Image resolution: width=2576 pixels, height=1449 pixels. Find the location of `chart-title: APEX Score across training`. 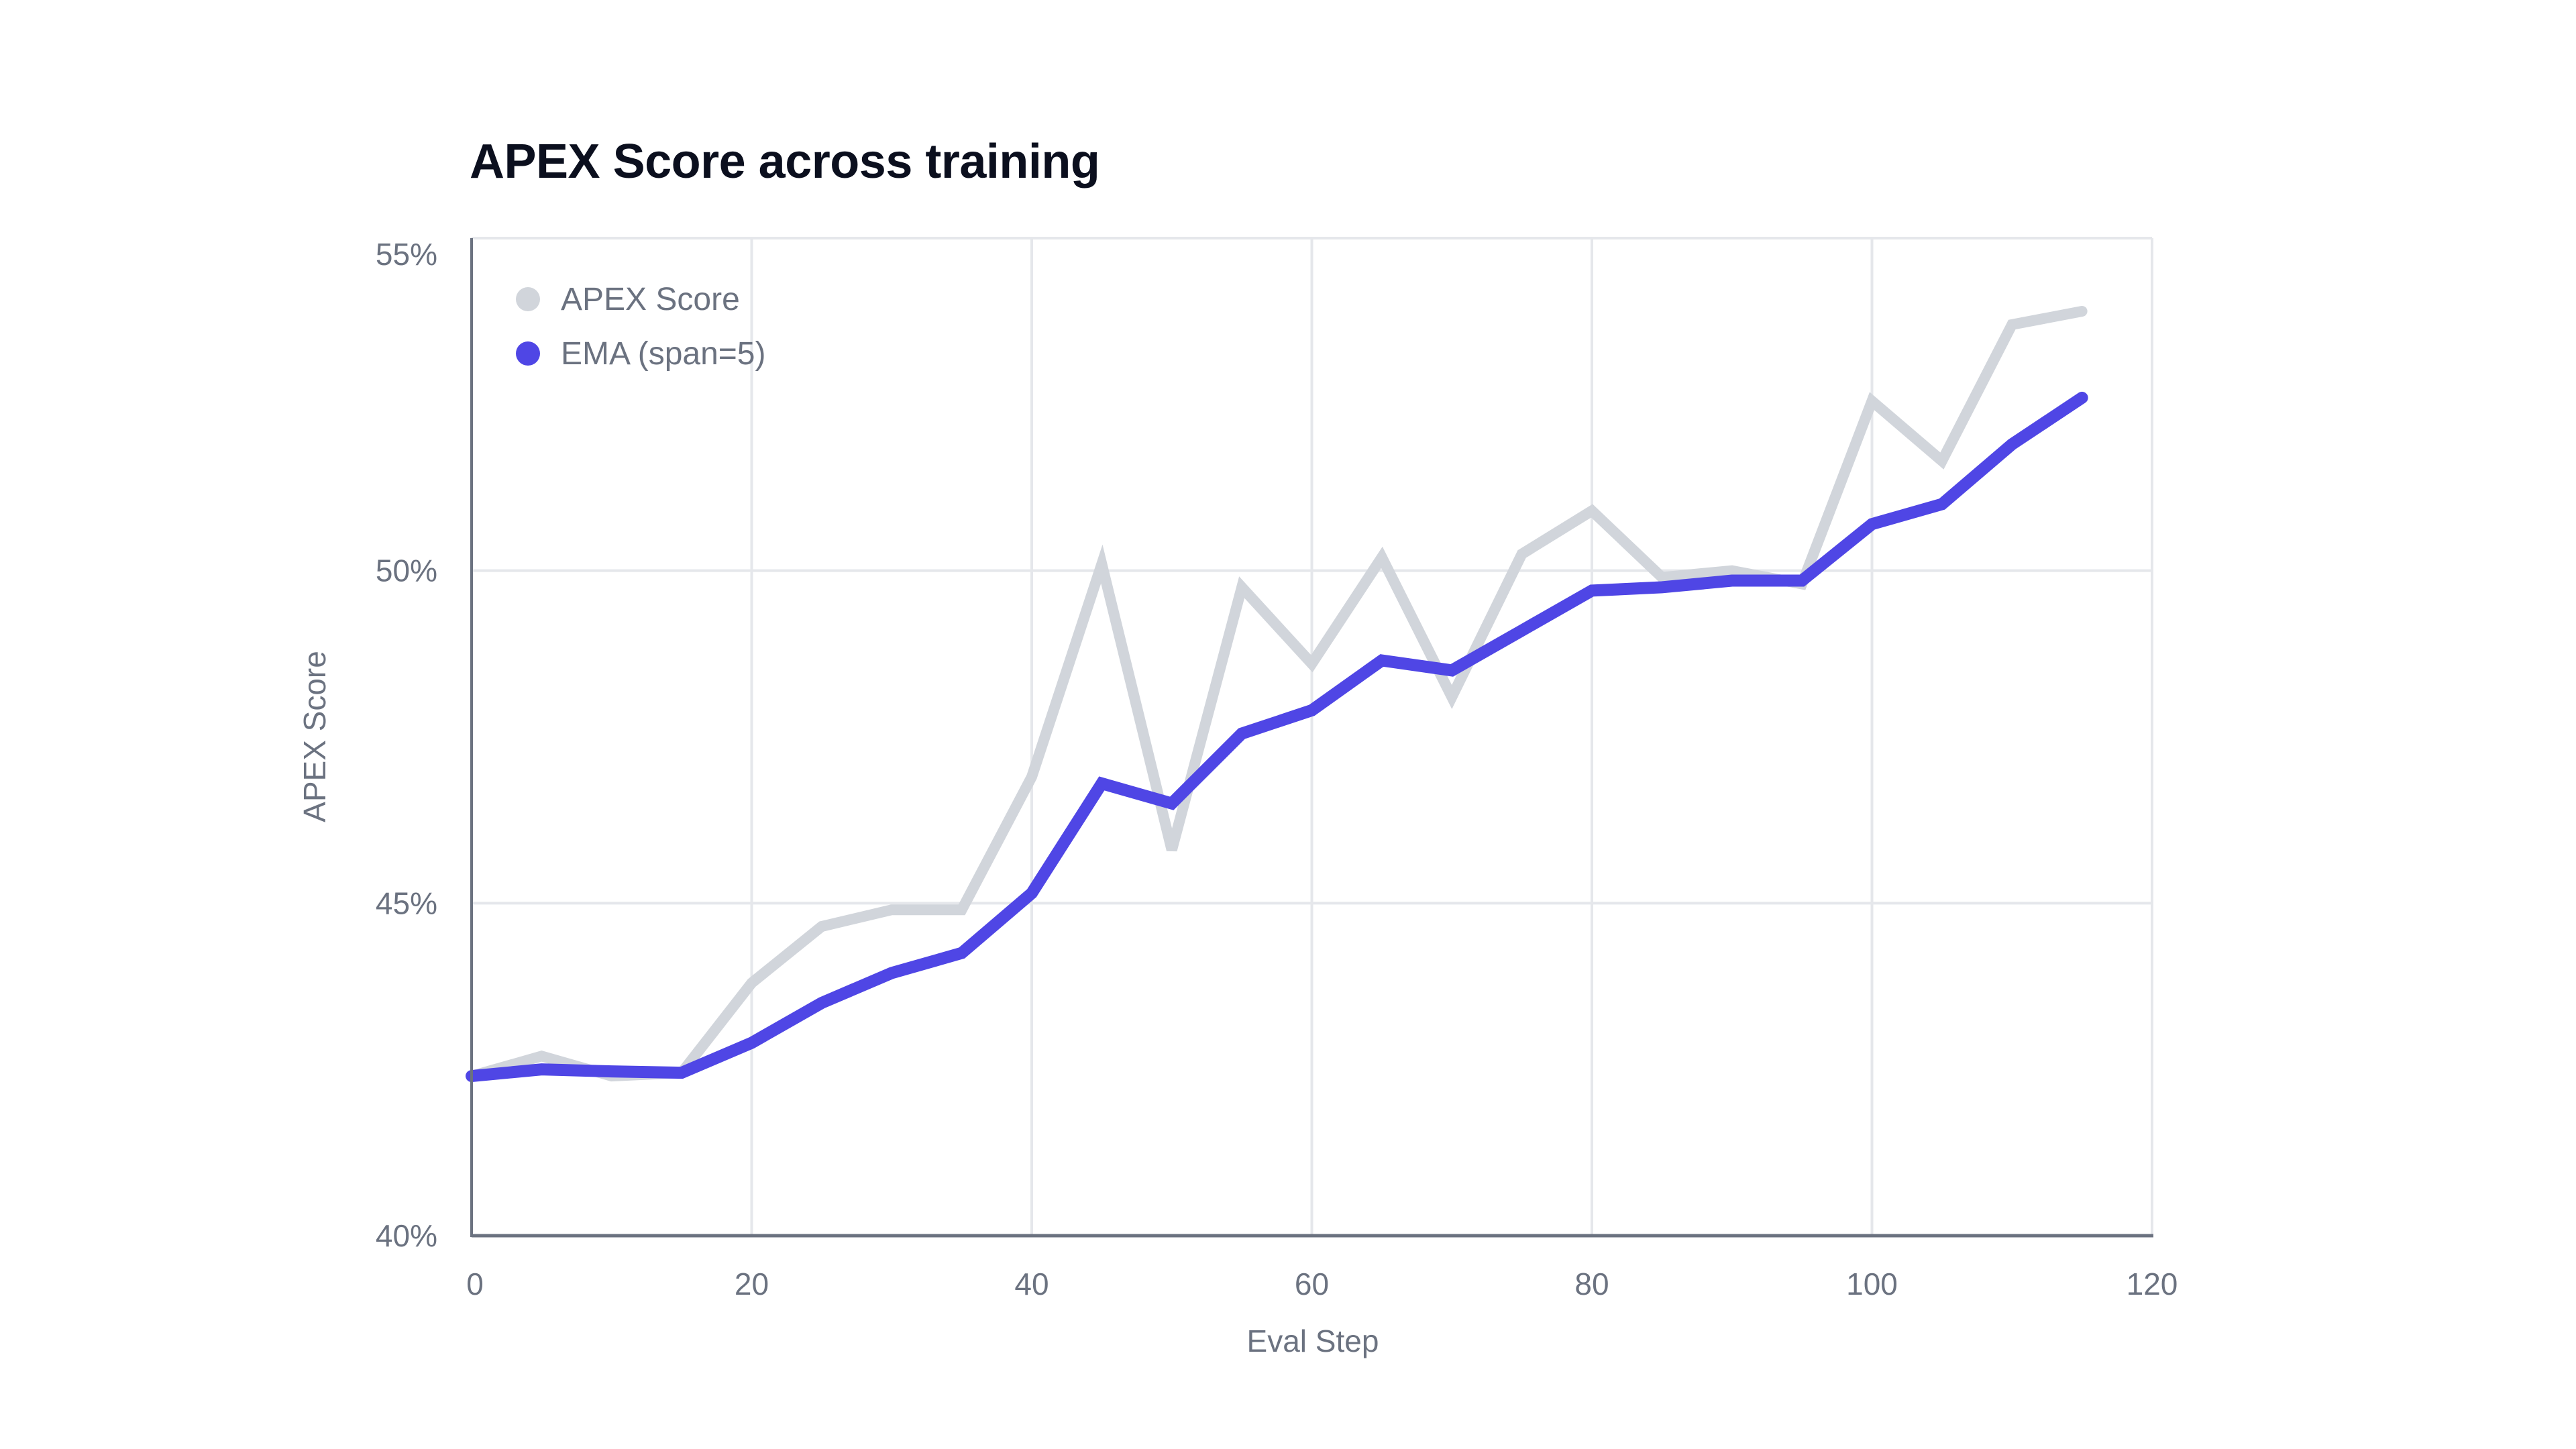

chart-title: APEX Score across training is located at coordinates (785, 162).